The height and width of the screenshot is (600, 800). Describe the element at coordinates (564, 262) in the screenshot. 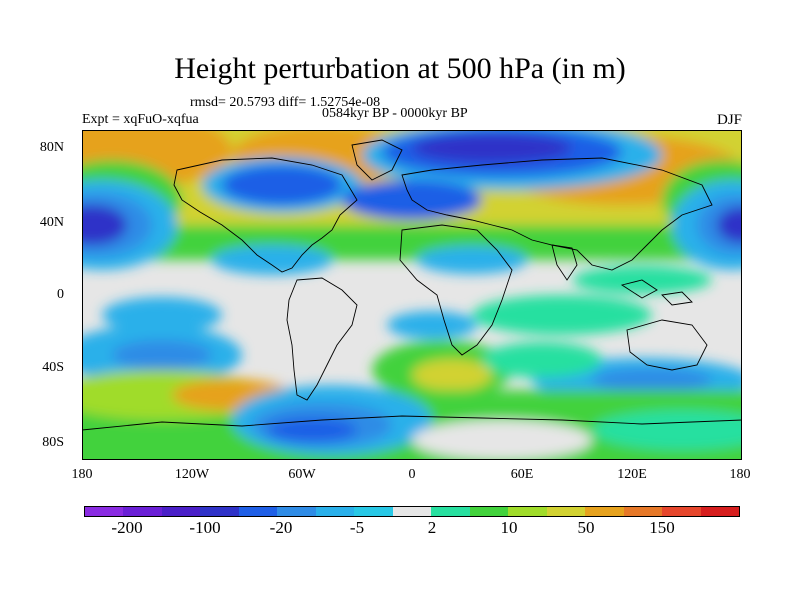

I see `coast-india` at that location.